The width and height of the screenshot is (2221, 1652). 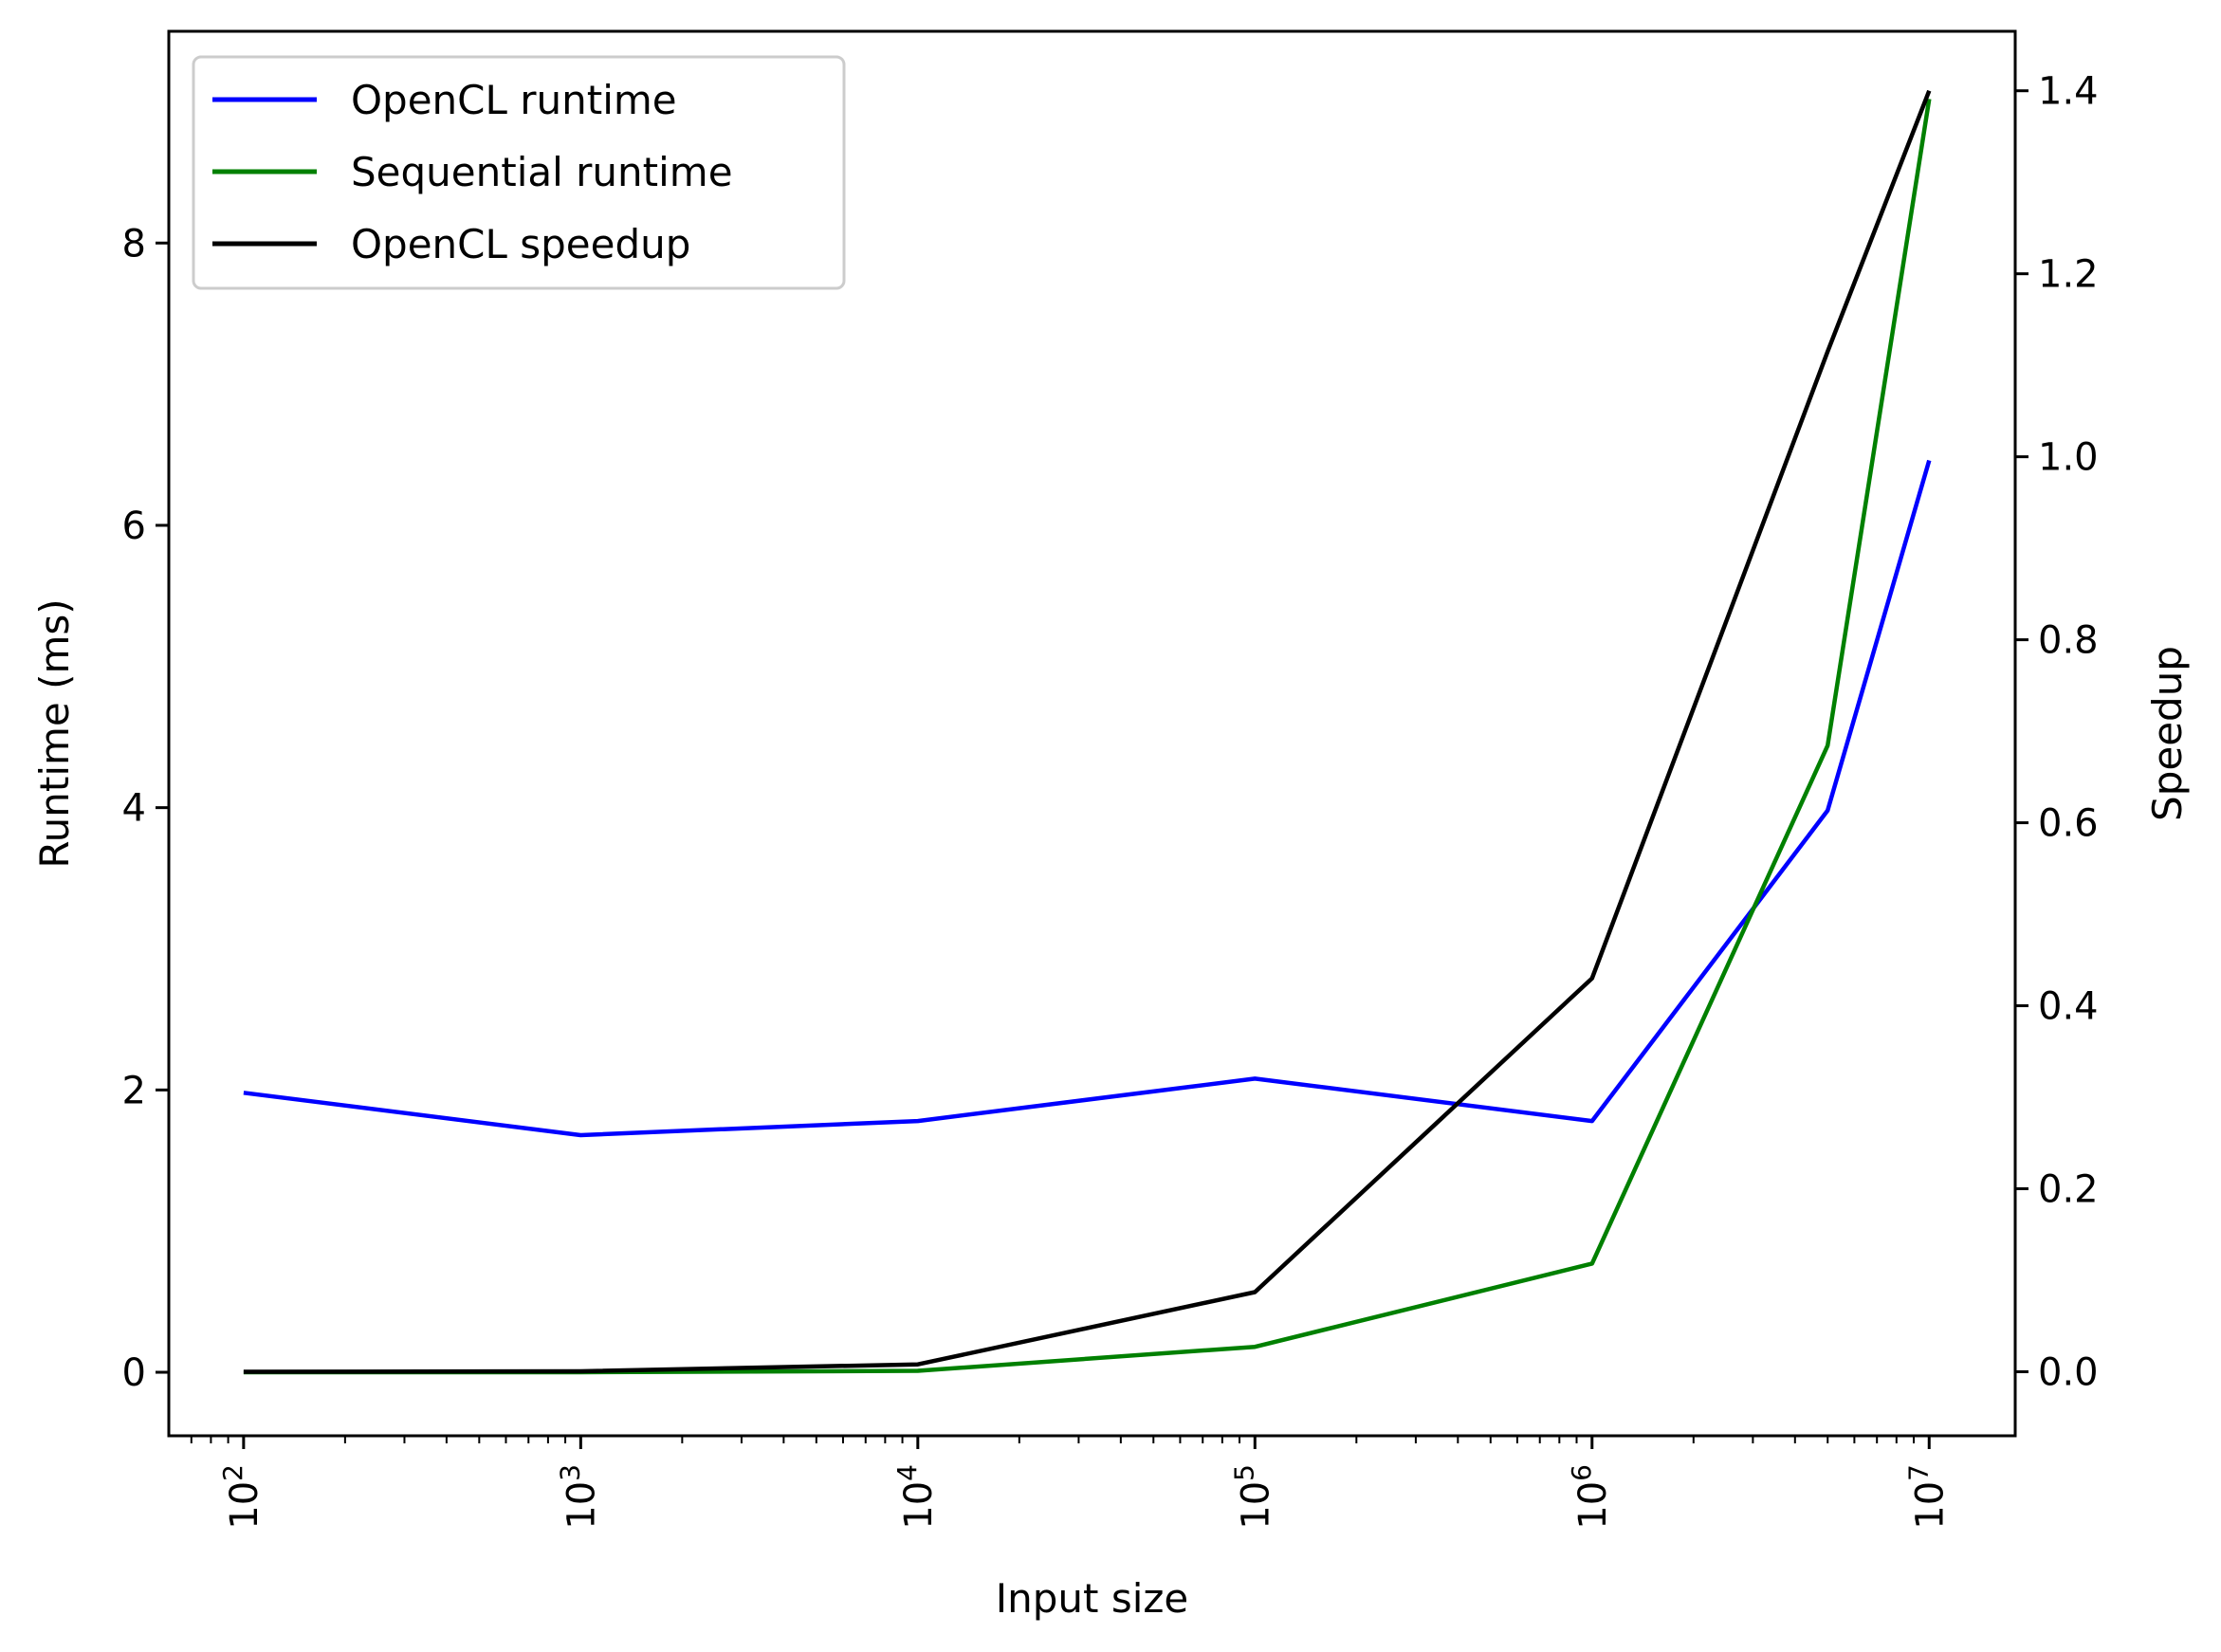 What do you see at coordinates (2068, 824) in the screenshot?
I see `y2-tick-label: 0.6` at bounding box center [2068, 824].